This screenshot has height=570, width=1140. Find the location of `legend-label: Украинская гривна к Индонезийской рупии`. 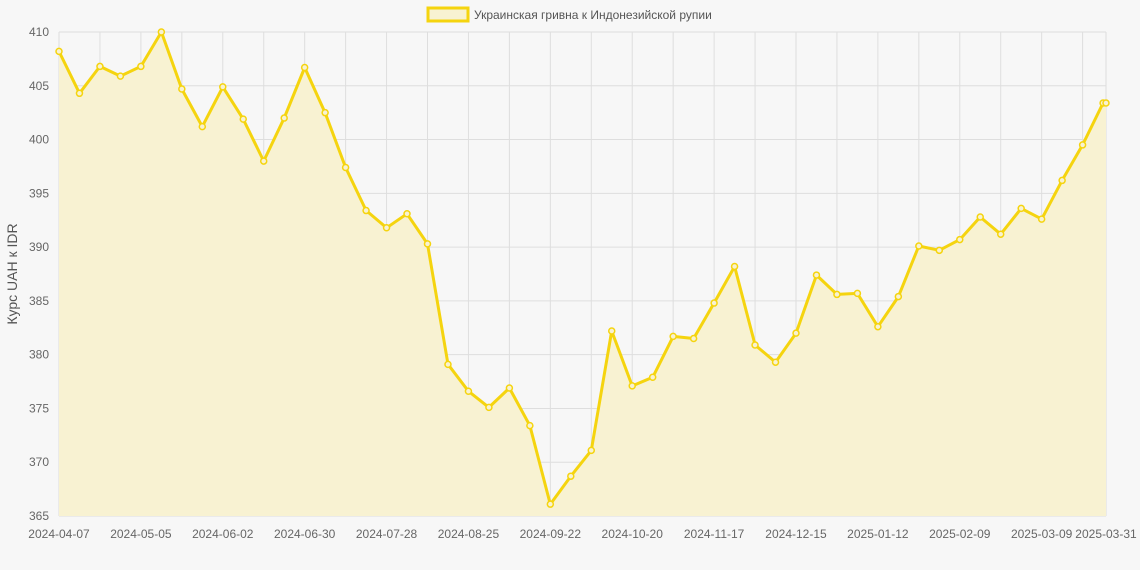

legend-label: Украинская гривна к Индонезийской рупии is located at coordinates (593, 15).